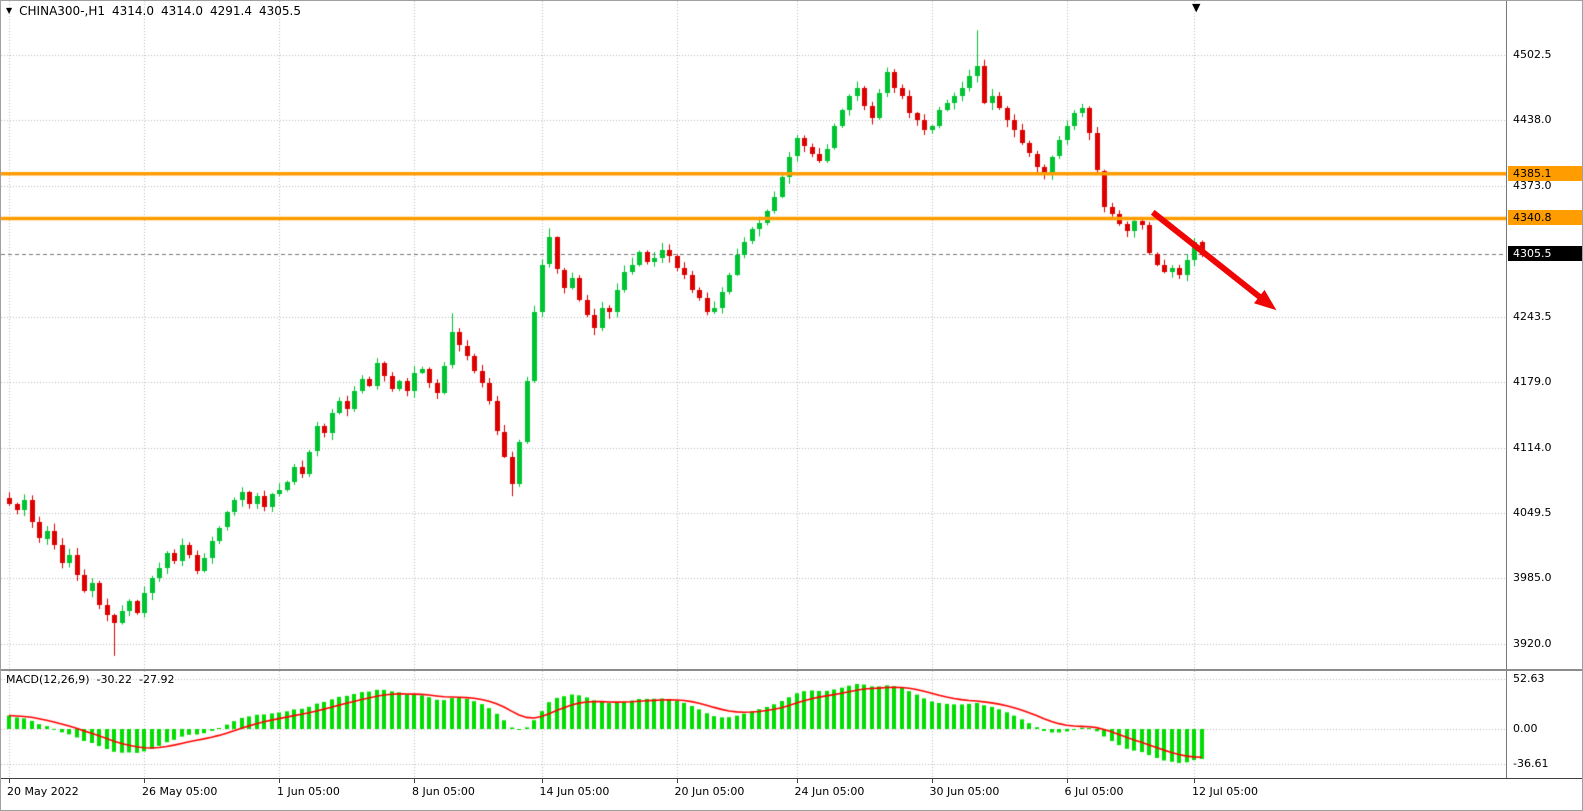 The image size is (1583, 811). What do you see at coordinates (1532, 512) in the screenshot?
I see `price-tick-label: 4049.5` at bounding box center [1532, 512].